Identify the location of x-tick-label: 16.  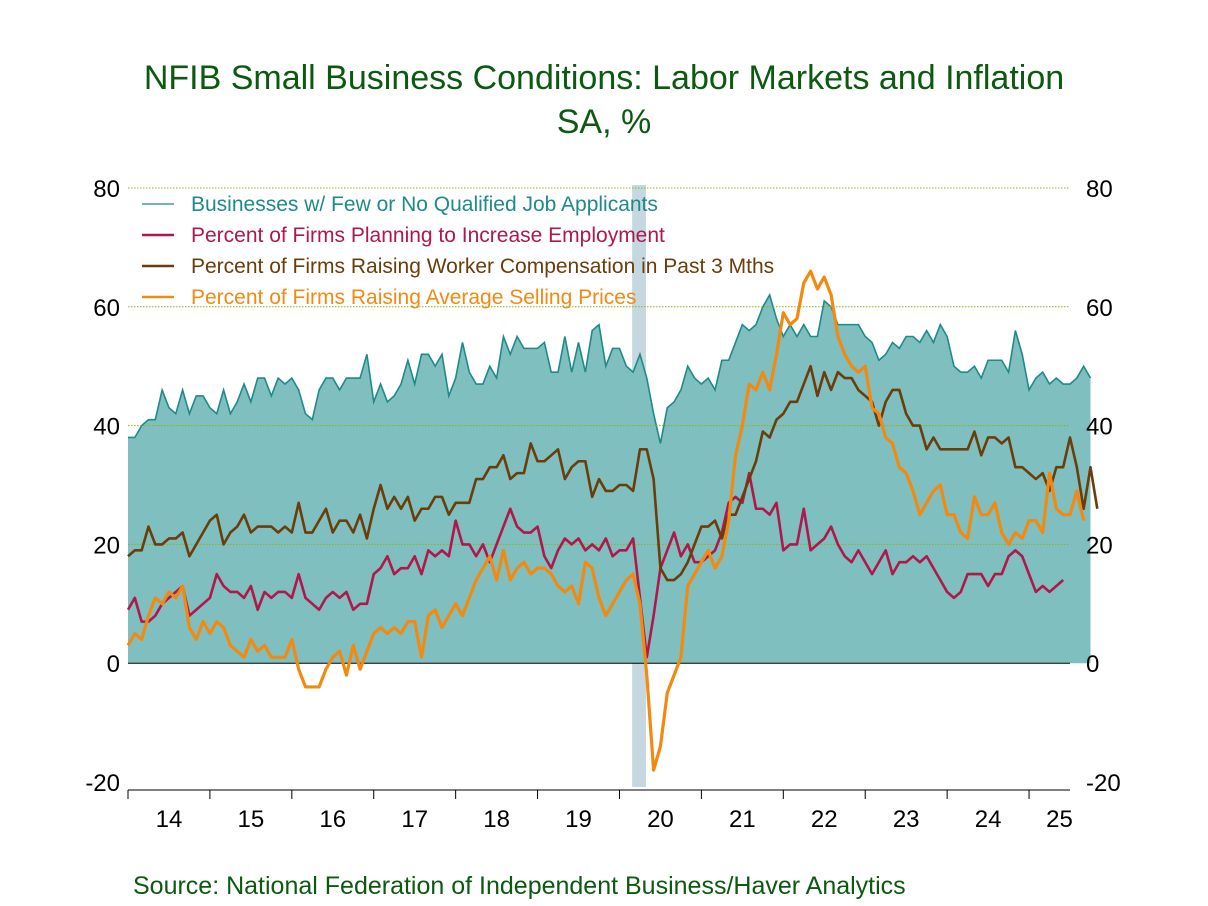
(332, 819).